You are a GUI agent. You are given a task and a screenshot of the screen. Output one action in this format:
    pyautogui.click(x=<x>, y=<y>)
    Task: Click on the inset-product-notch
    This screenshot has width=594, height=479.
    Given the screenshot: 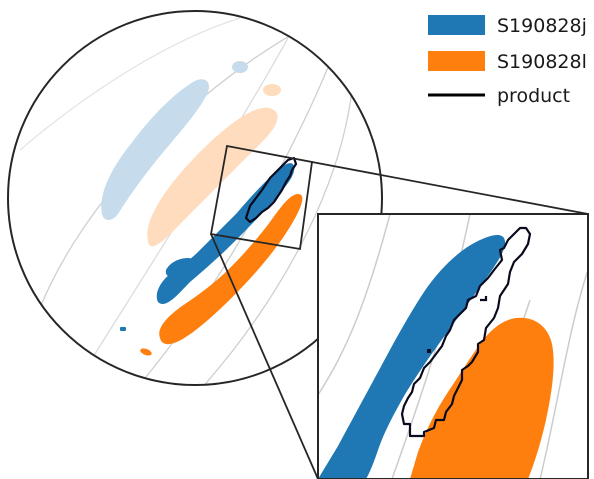 What is the action you would take?
    pyautogui.click(x=484, y=299)
    